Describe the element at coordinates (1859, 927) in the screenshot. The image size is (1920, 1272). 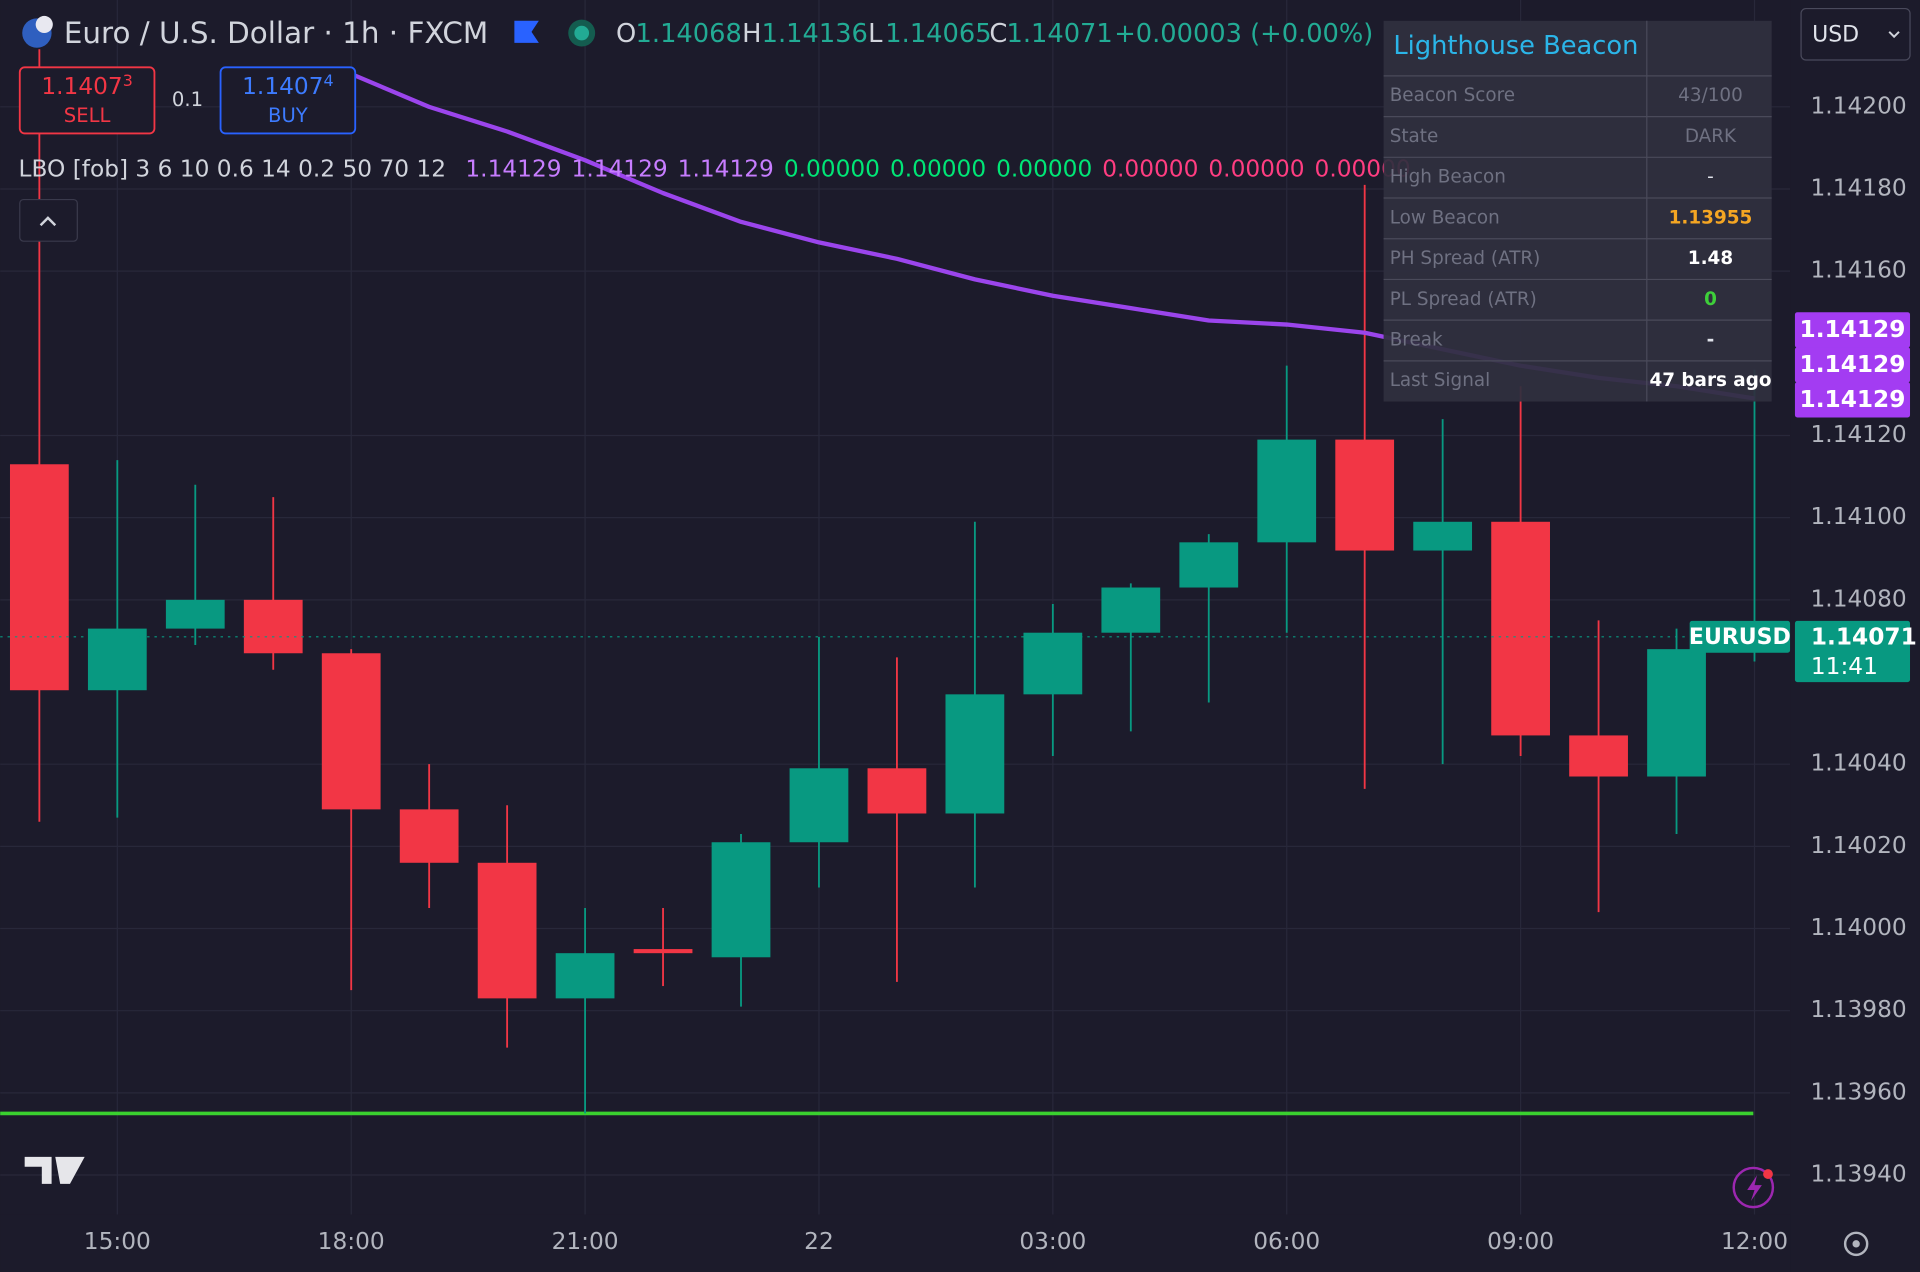
I see `y-tick-label: 1.14000` at that location.